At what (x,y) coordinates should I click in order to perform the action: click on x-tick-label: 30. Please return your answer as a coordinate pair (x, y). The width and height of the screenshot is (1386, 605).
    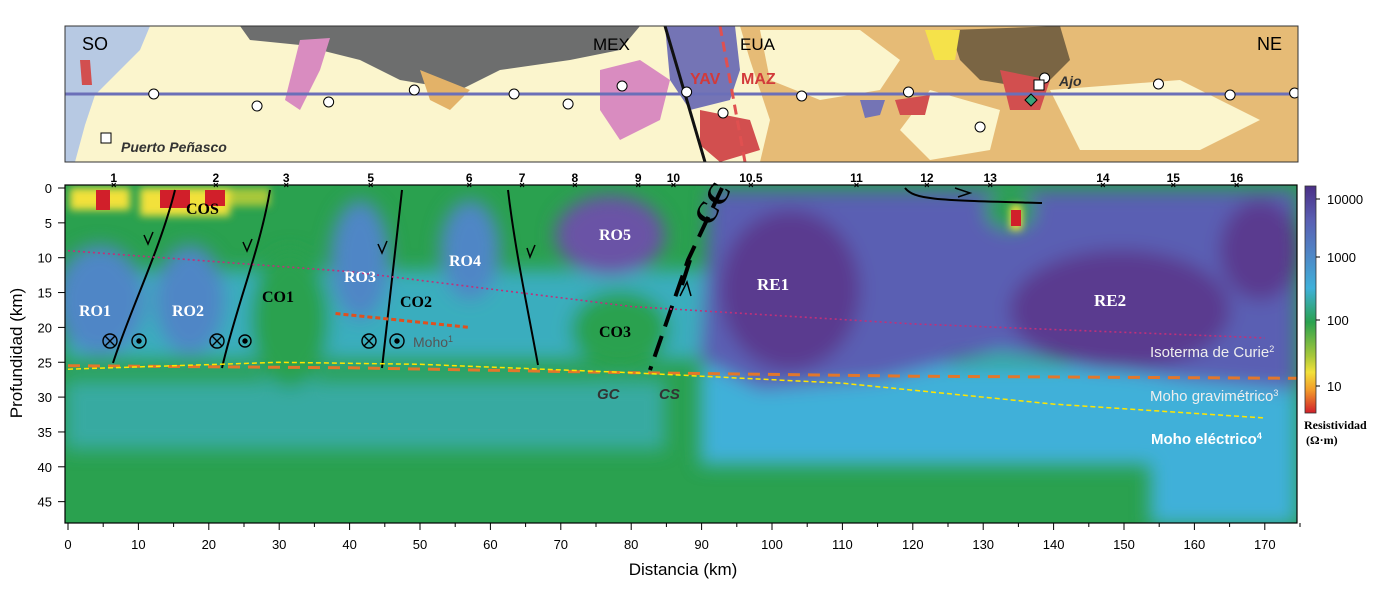
    Looking at the image, I should click on (279, 544).